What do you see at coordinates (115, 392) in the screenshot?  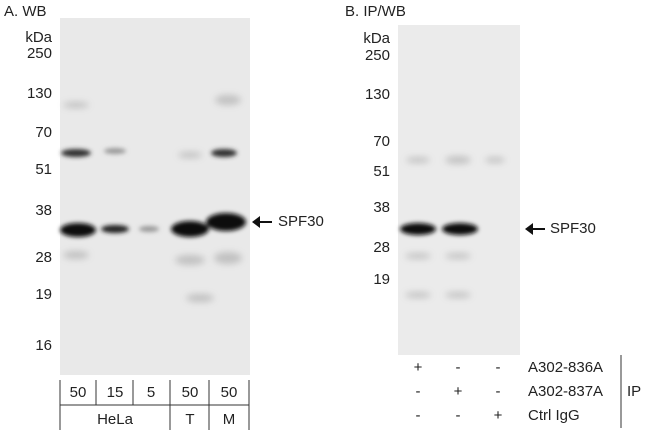 I see `lane-load: 15` at bounding box center [115, 392].